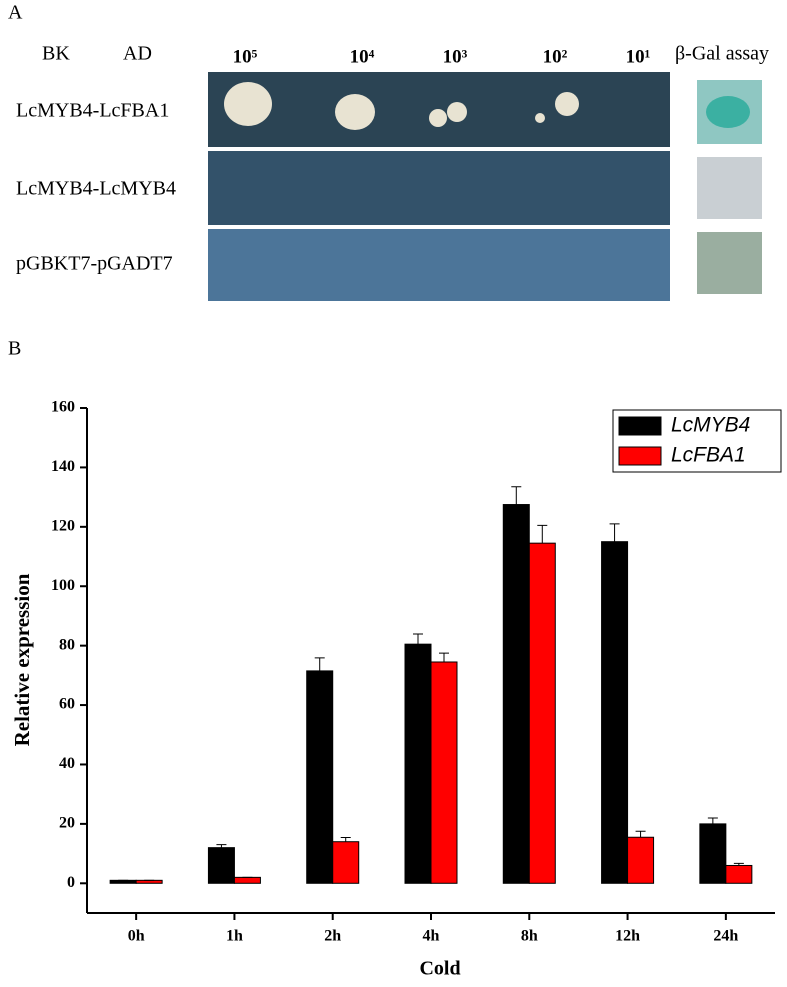  I want to click on y-tick-label: 20, so click(67, 823).